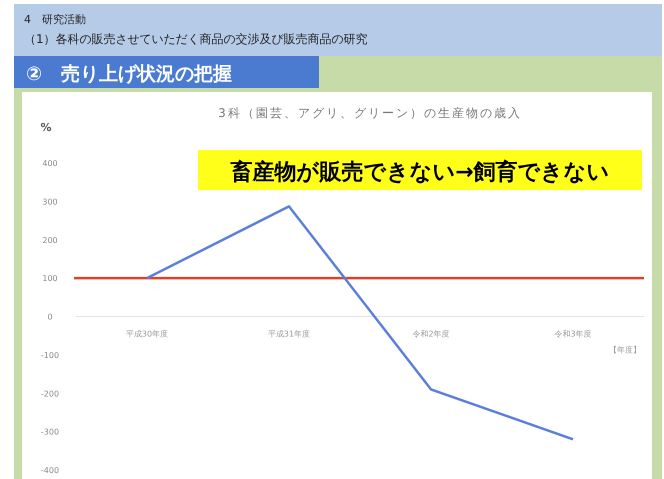 The image size is (664, 479). What do you see at coordinates (431, 334) in the screenshot?
I see `x-tick-label: 令和2年度` at bounding box center [431, 334].